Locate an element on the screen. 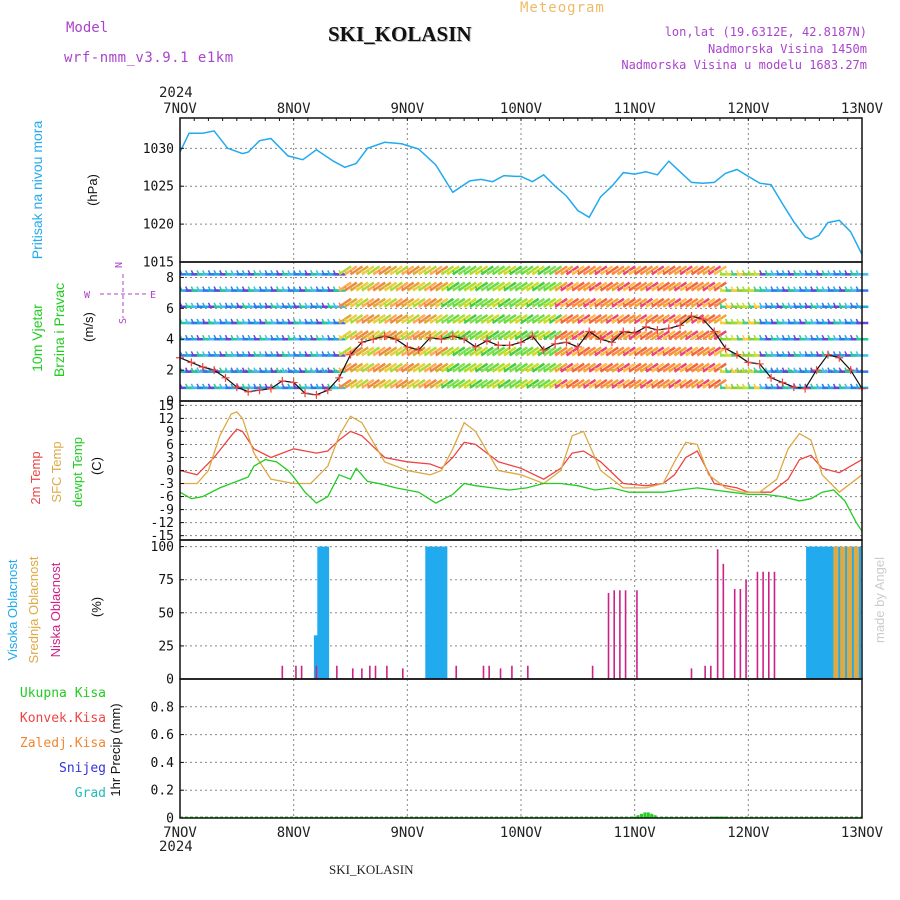 This screenshot has width=900, height=900. x-tick-label-bottom: 10NOV is located at coordinates (521, 833).